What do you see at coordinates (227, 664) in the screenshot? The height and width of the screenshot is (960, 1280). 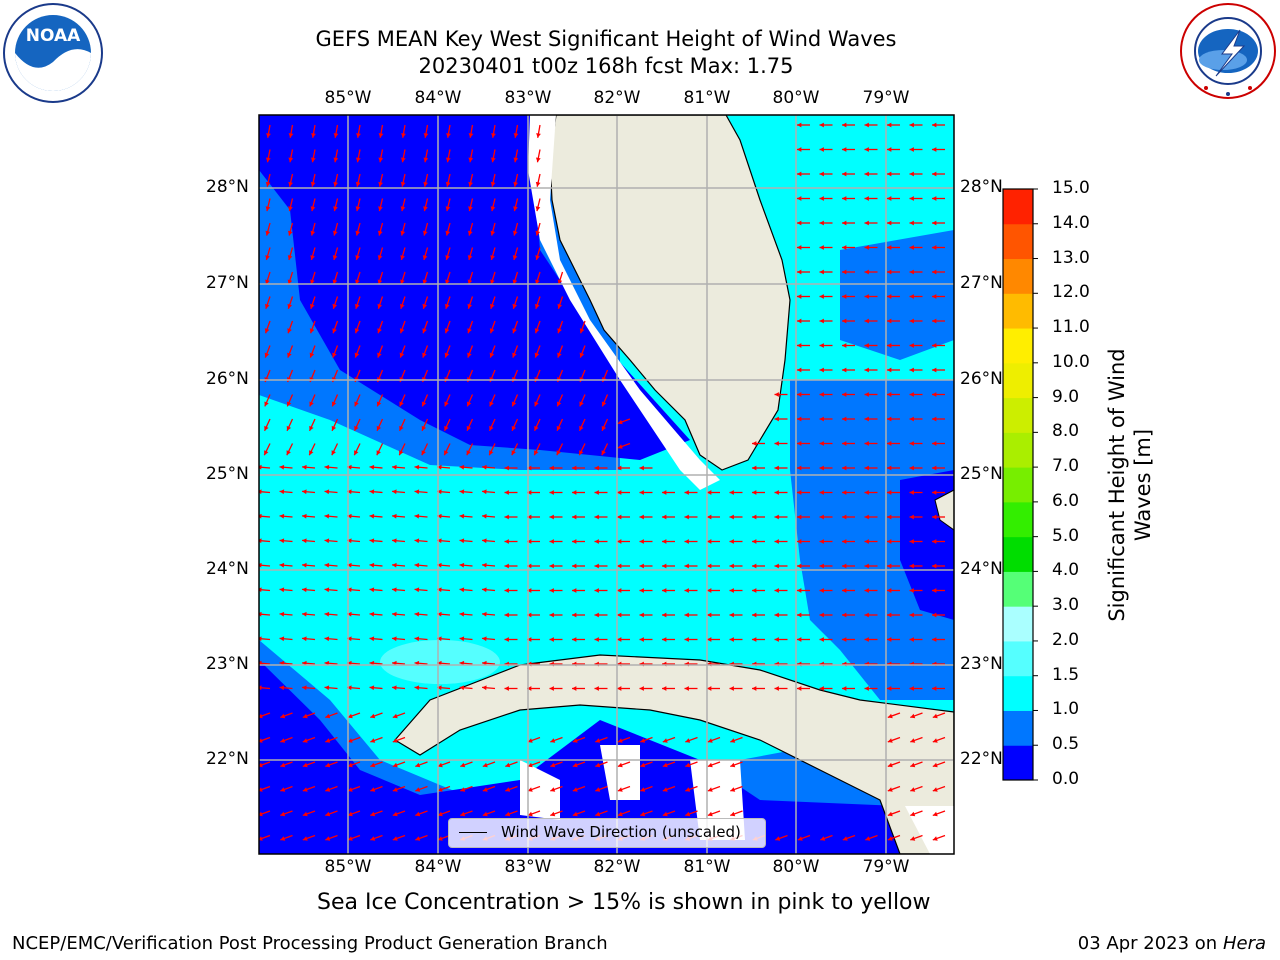 I see `latitude-label: 23°N` at bounding box center [227, 664].